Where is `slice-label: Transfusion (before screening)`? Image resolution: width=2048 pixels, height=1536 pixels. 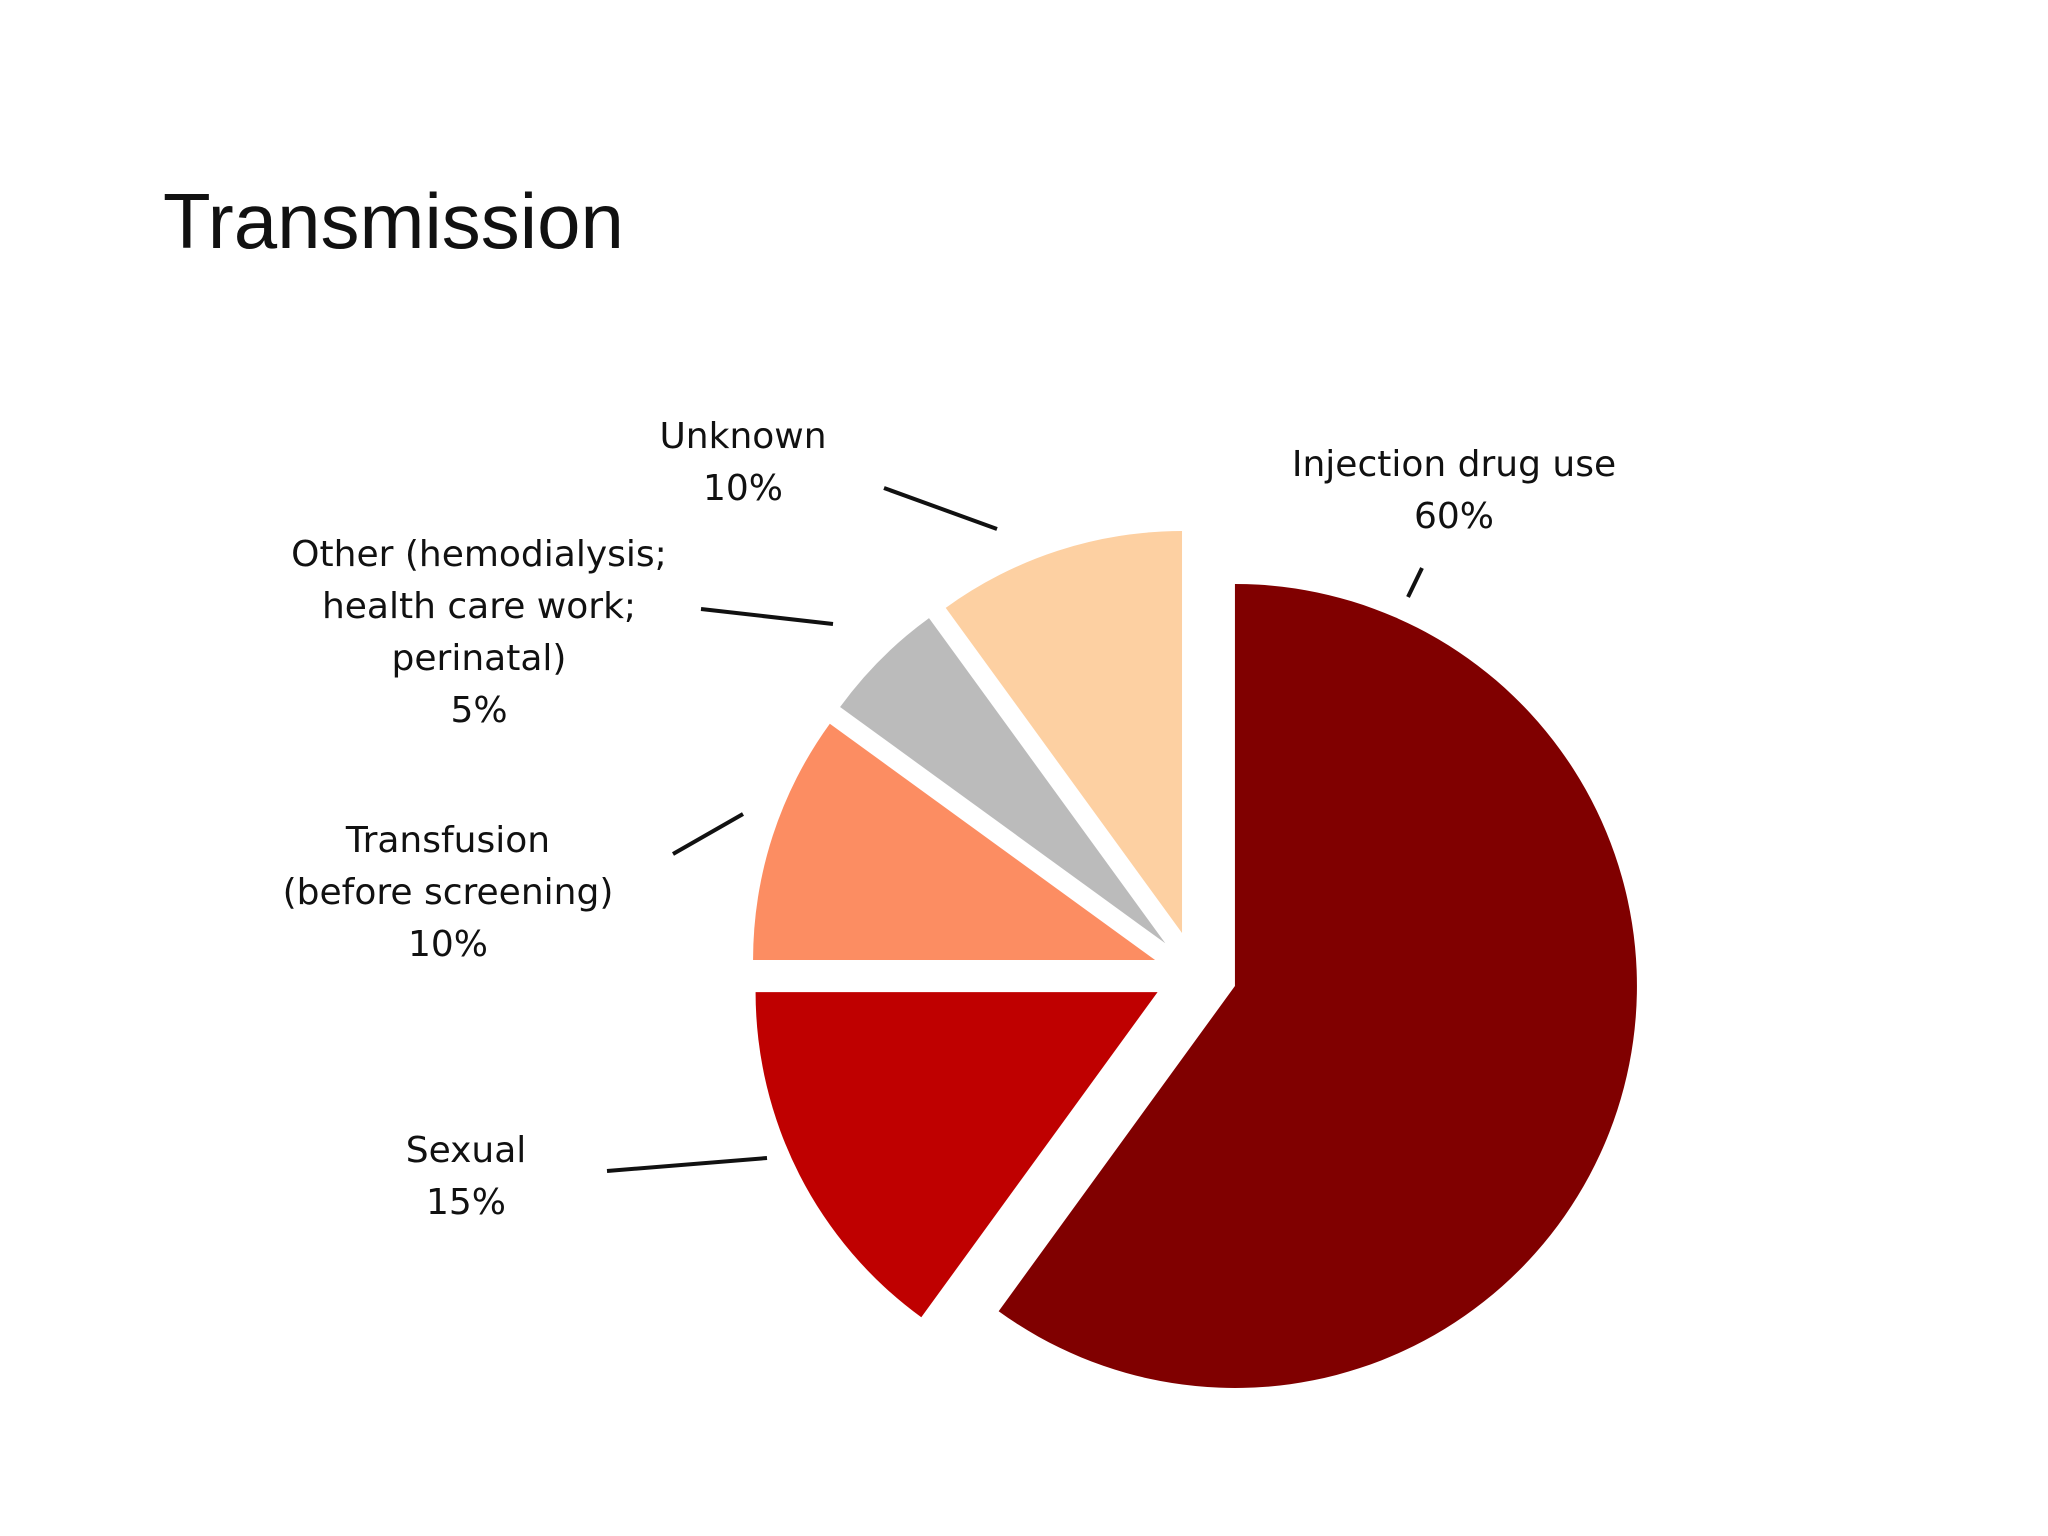
slice-label: Transfusion (before screening) is located at coordinates (448, 866).